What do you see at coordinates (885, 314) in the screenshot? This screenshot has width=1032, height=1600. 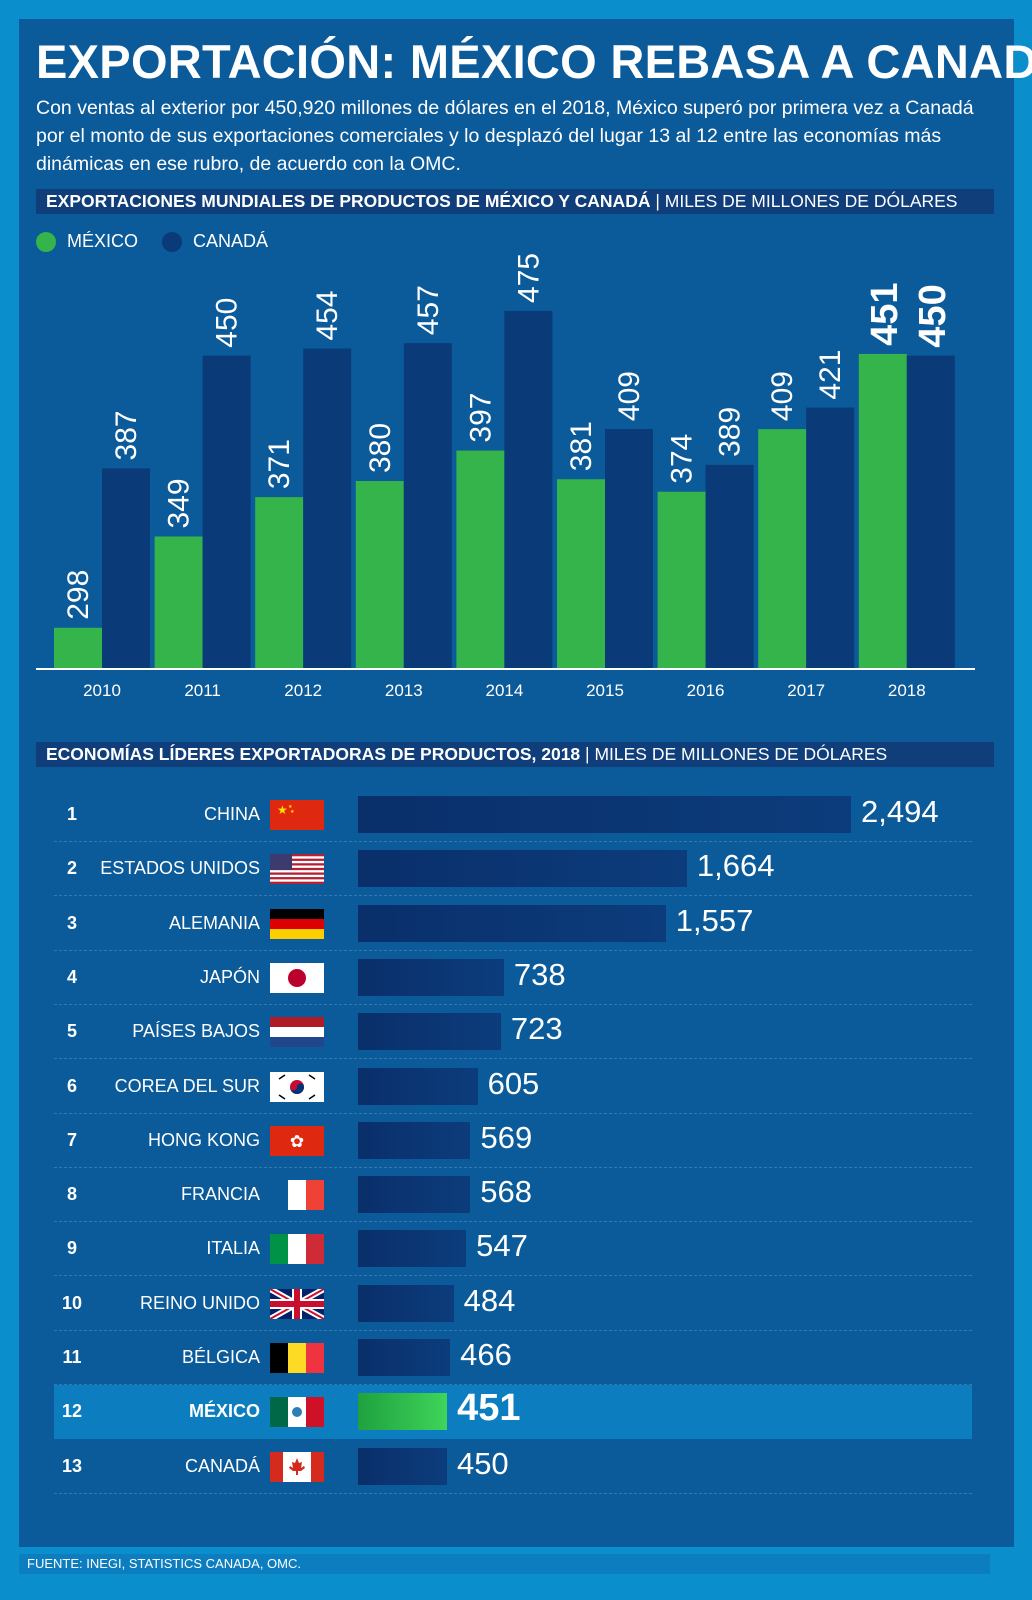 I see `data-label-mexico-2018: 451` at bounding box center [885, 314].